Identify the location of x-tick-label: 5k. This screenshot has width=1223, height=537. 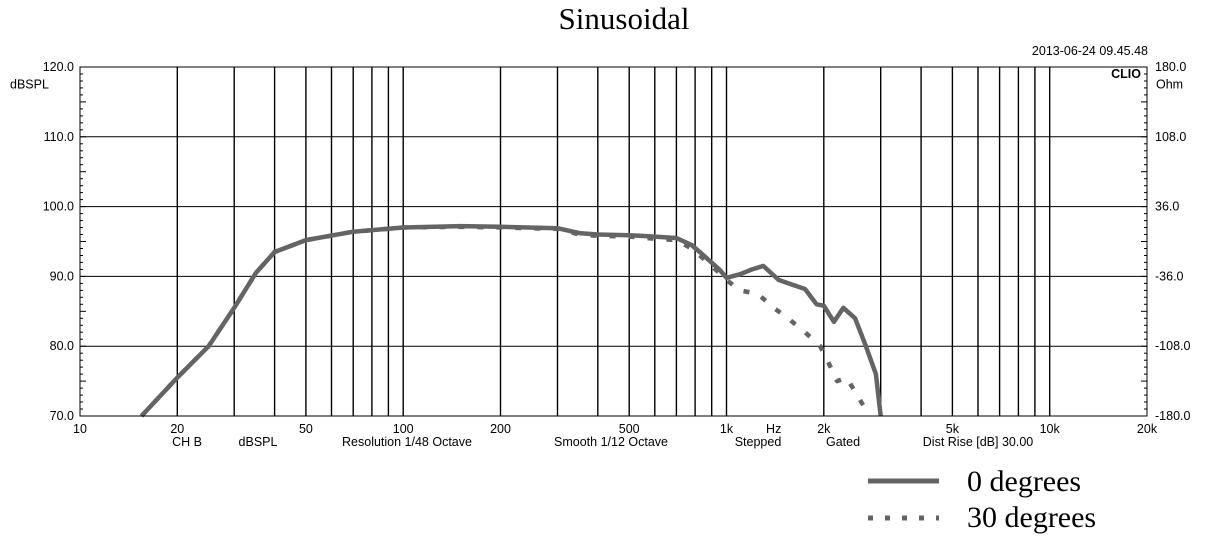
(953, 429).